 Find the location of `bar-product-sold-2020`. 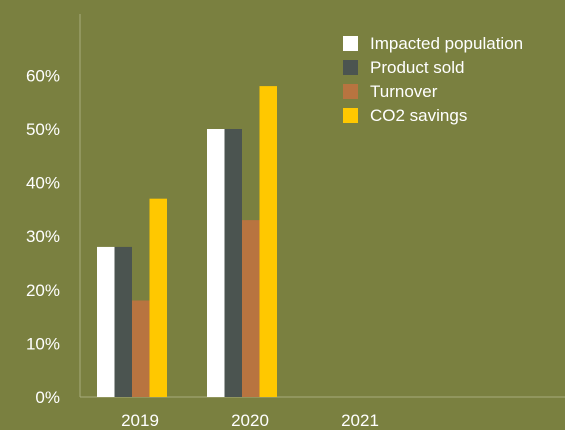

bar-product-sold-2020 is located at coordinates (233, 263).